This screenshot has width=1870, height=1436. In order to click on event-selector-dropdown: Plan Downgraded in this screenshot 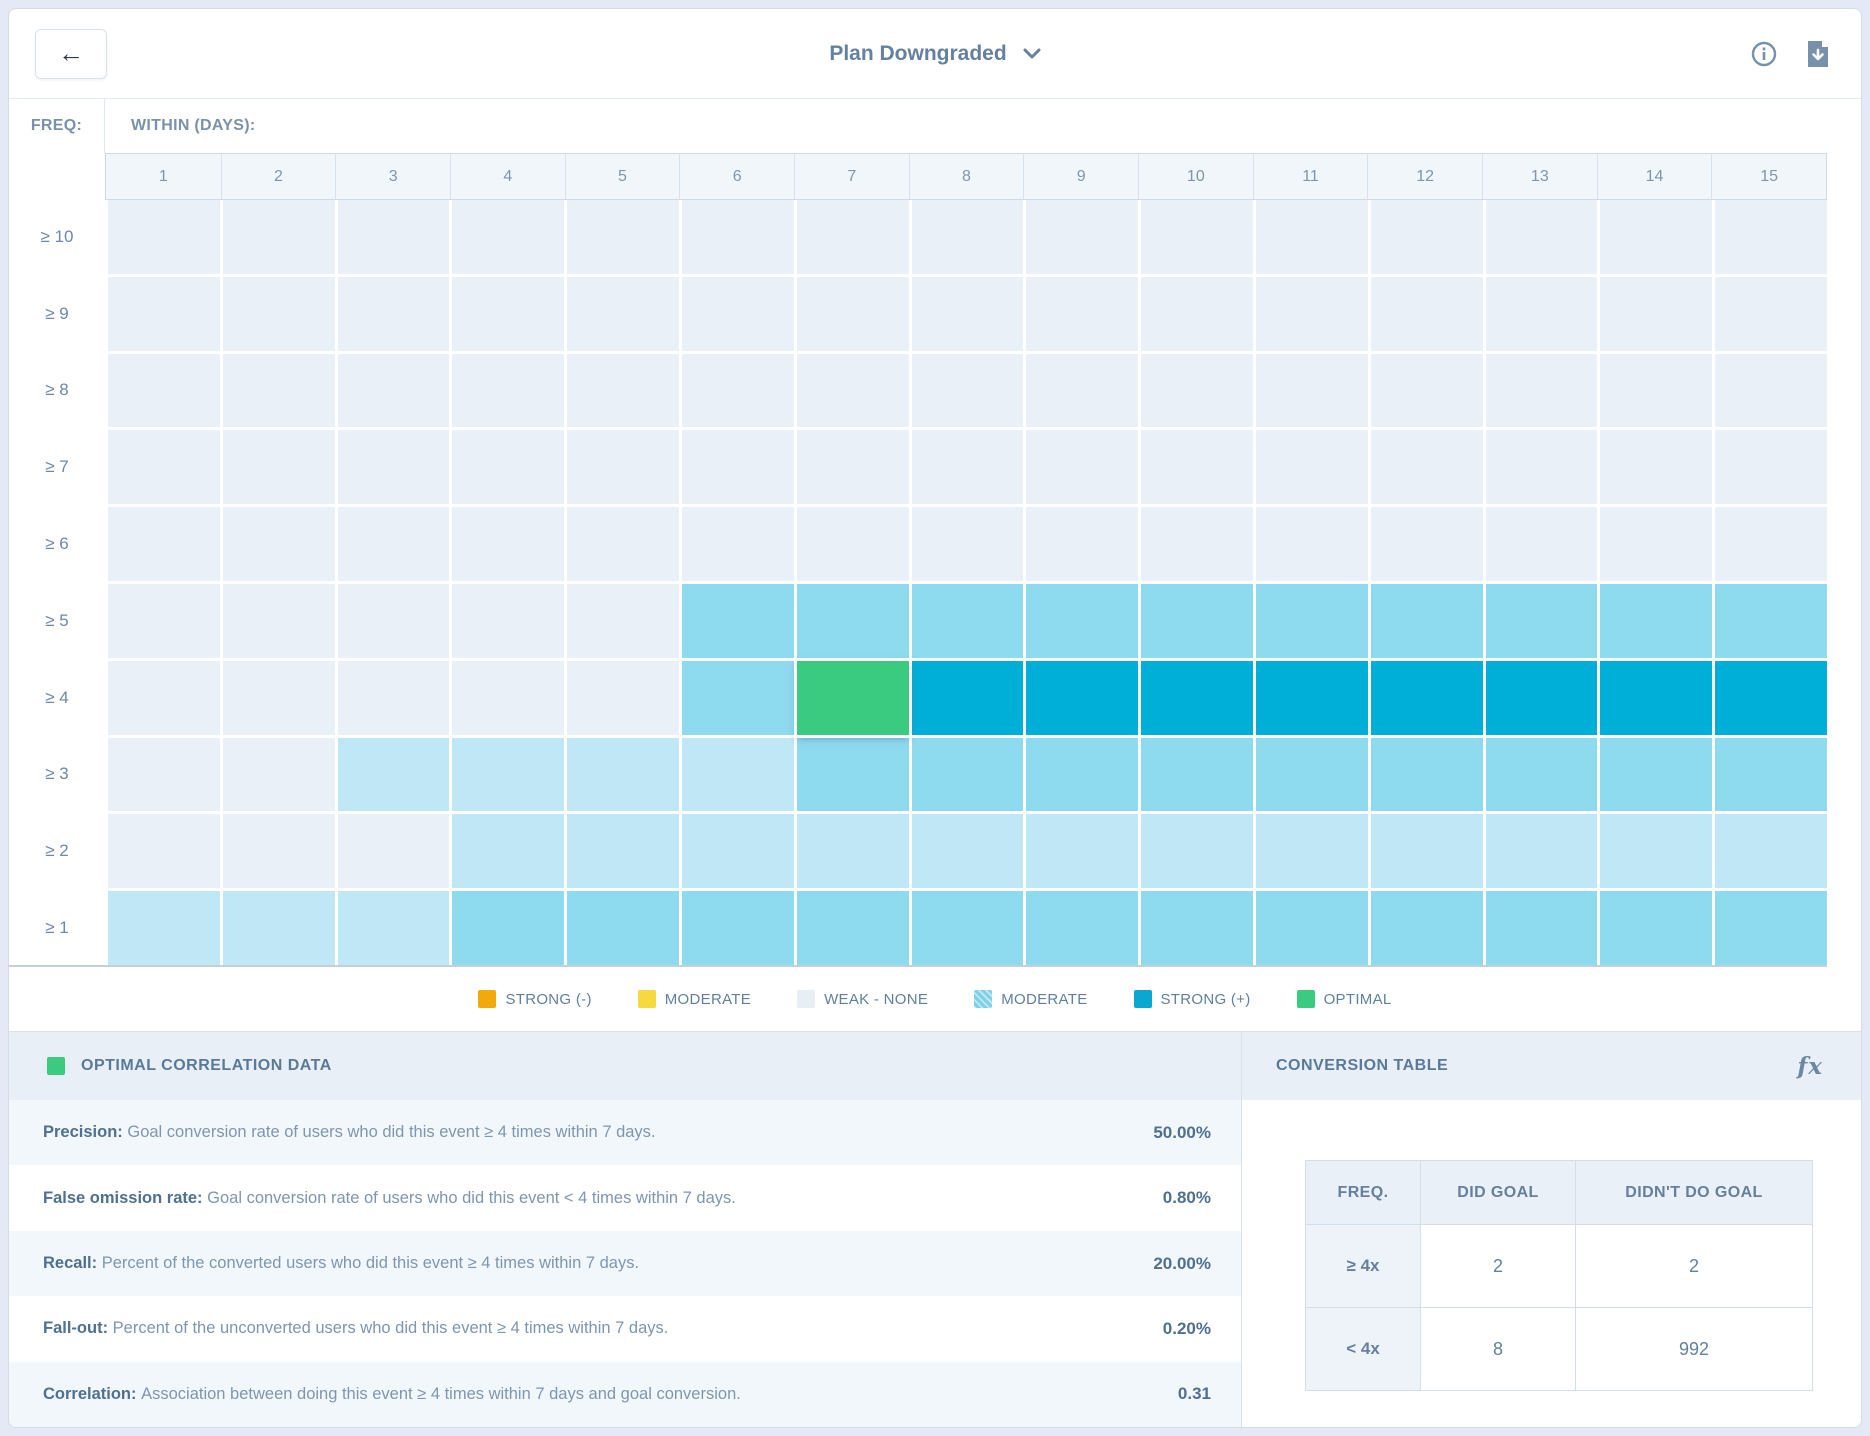, I will do `click(935, 54)`.